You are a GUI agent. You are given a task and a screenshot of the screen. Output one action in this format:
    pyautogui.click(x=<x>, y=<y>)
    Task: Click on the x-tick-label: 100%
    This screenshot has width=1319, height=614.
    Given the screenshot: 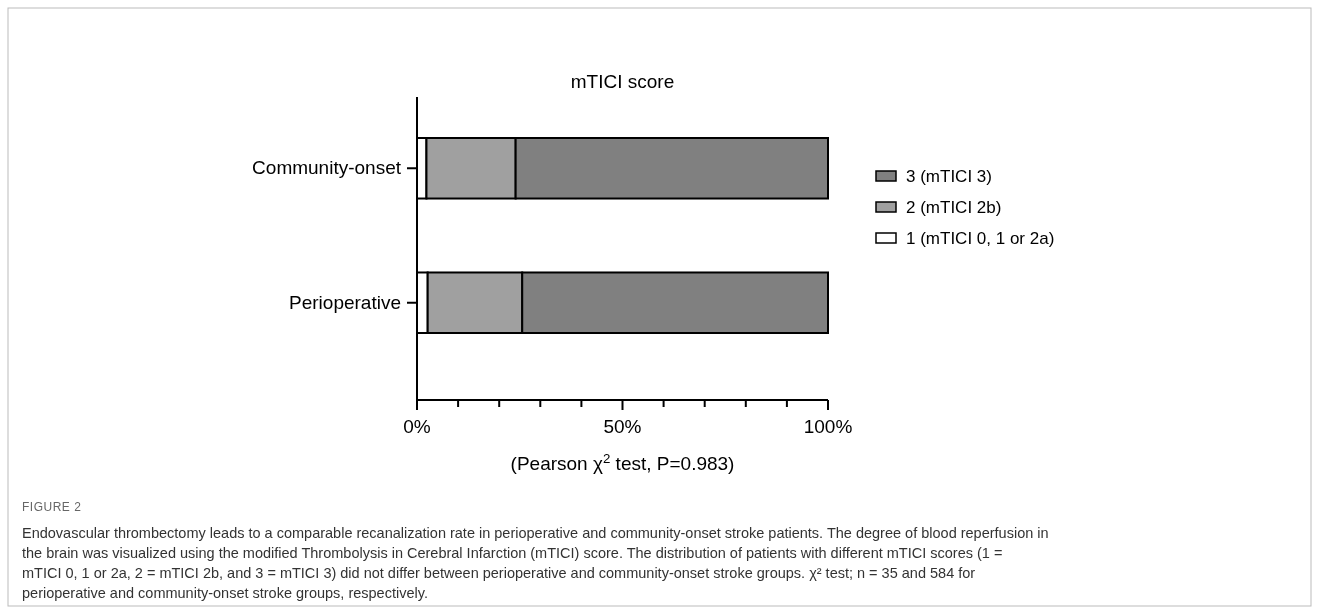 What is the action you would take?
    pyautogui.click(x=828, y=426)
    